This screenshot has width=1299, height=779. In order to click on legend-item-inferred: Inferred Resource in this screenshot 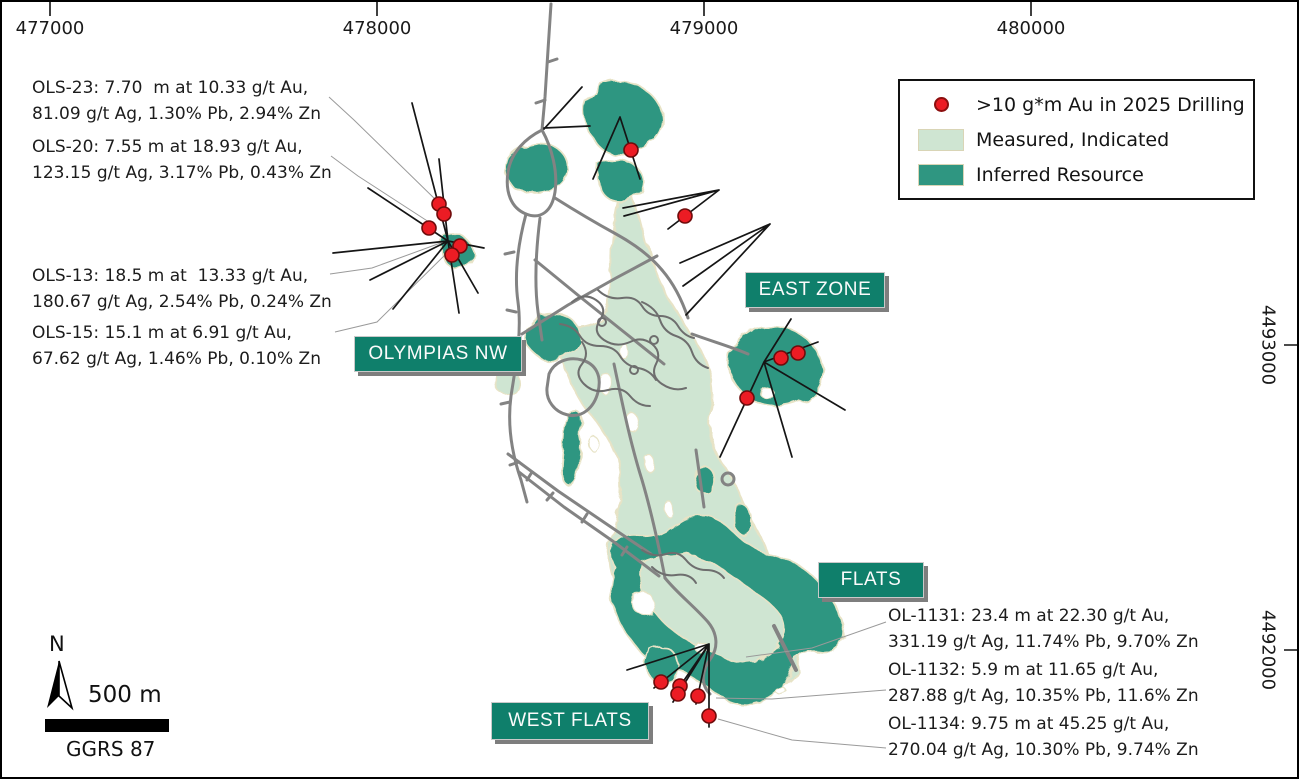, I will do `click(1076, 175)`.